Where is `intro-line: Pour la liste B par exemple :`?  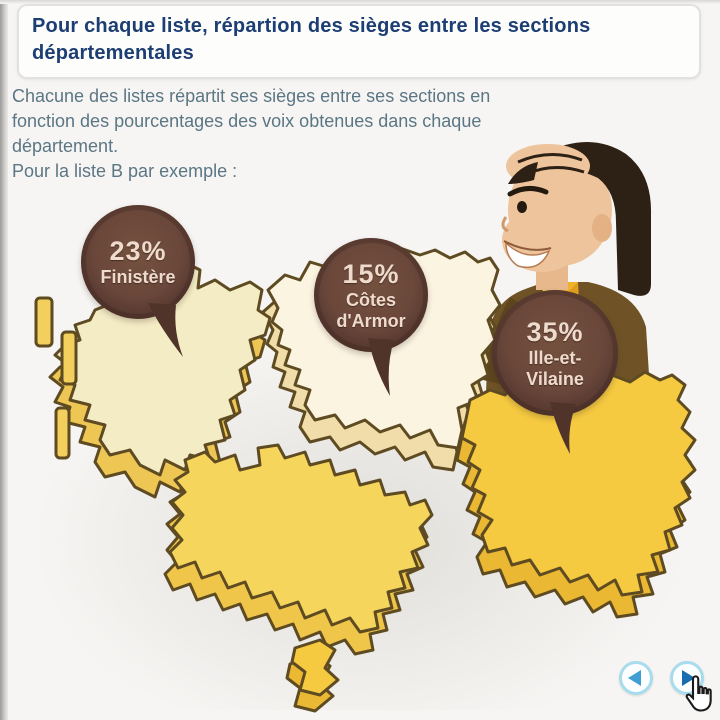
intro-line: Pour la liste B par exemple : is located at coordinates (125, 171).